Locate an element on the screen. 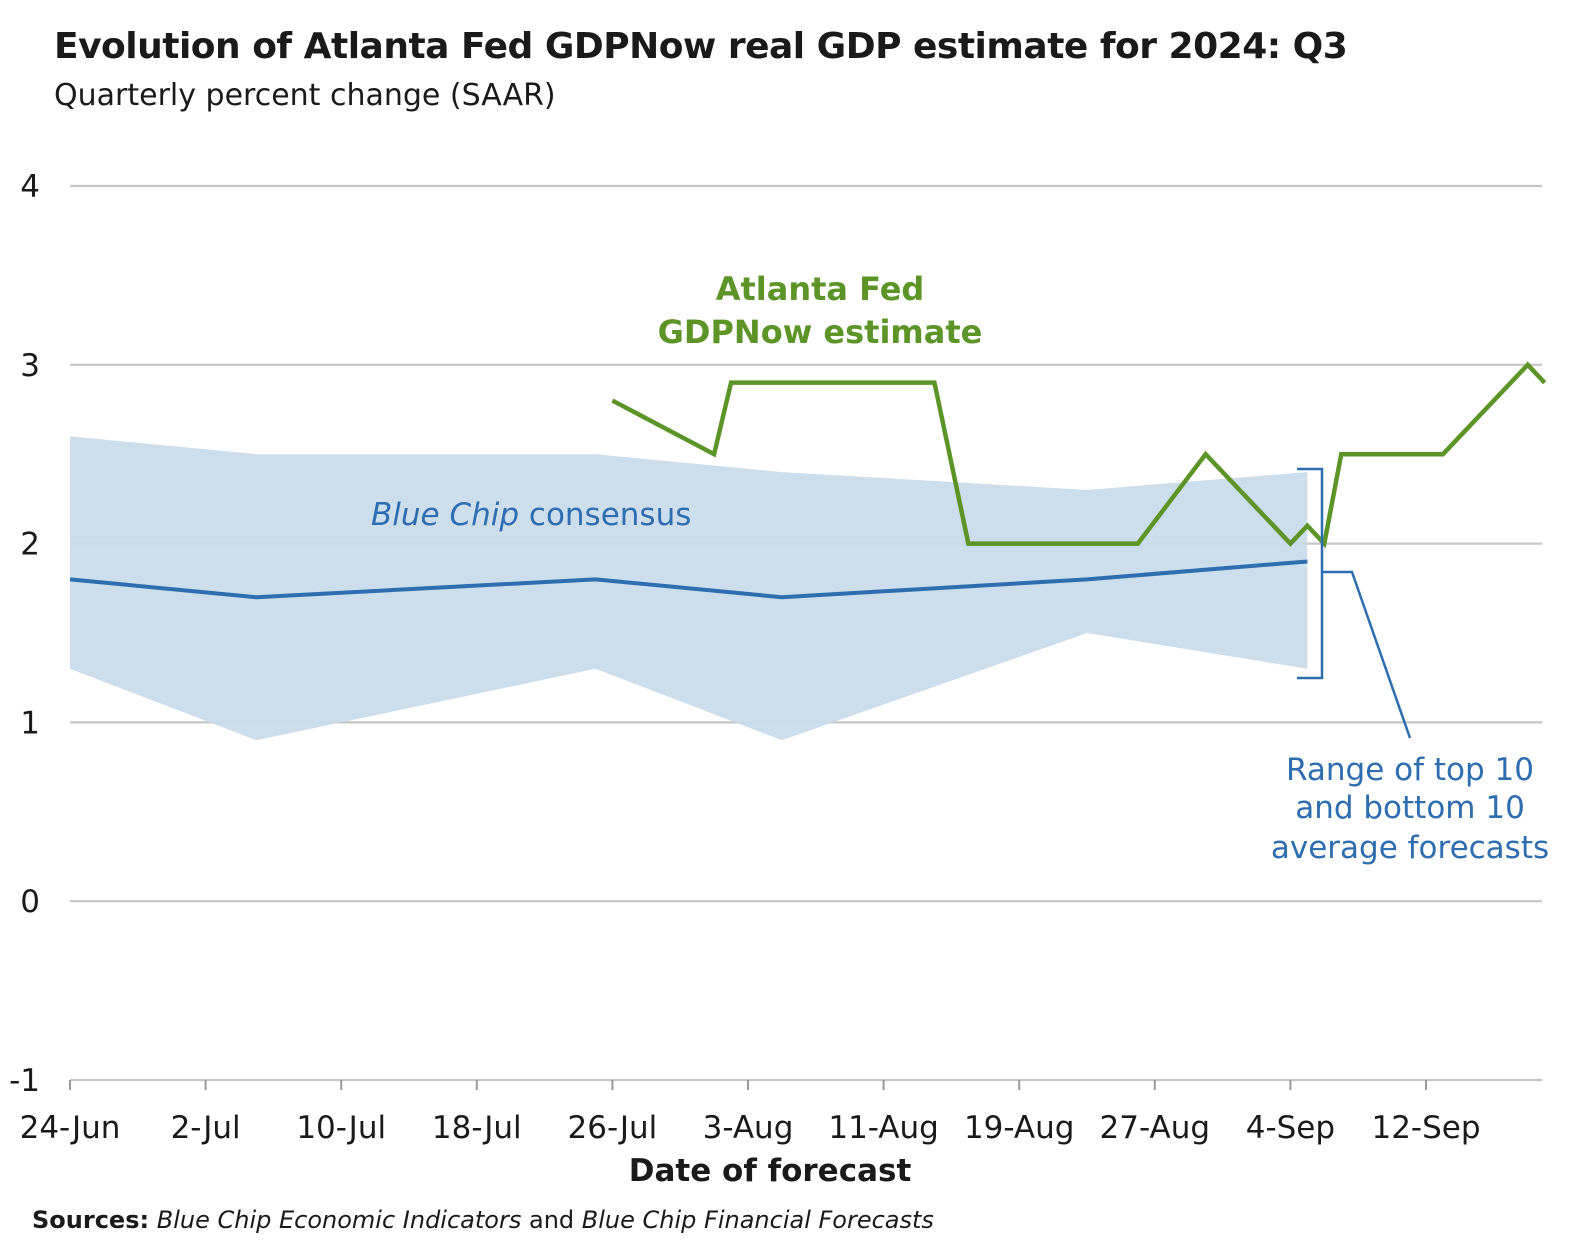  x-tick-label: 3-Aug is located at coordinates (748, 1128).